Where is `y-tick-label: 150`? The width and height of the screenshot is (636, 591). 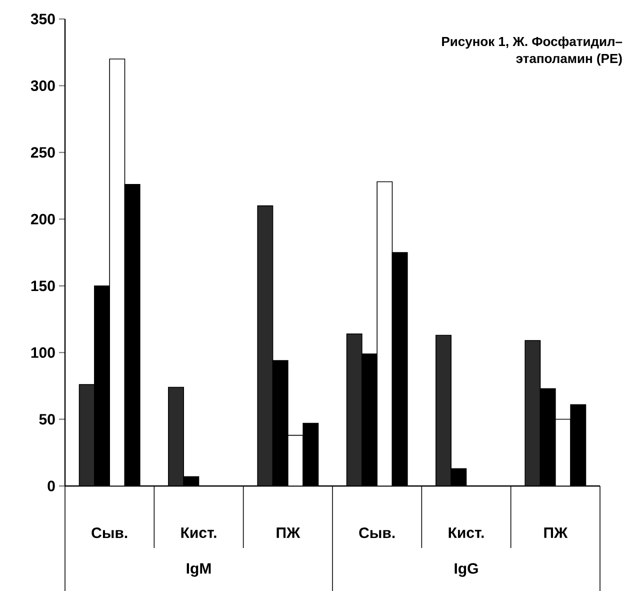 y-tick-label: 150 is located at coordinates (43, 285).